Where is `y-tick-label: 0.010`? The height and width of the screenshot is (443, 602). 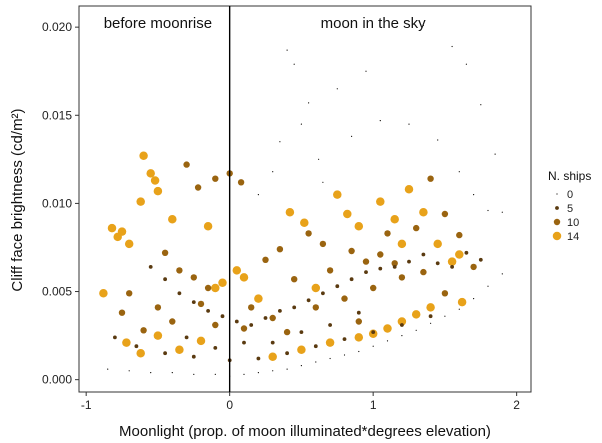
y-tick-label: 0.010 is located at coordinates (57, 203).